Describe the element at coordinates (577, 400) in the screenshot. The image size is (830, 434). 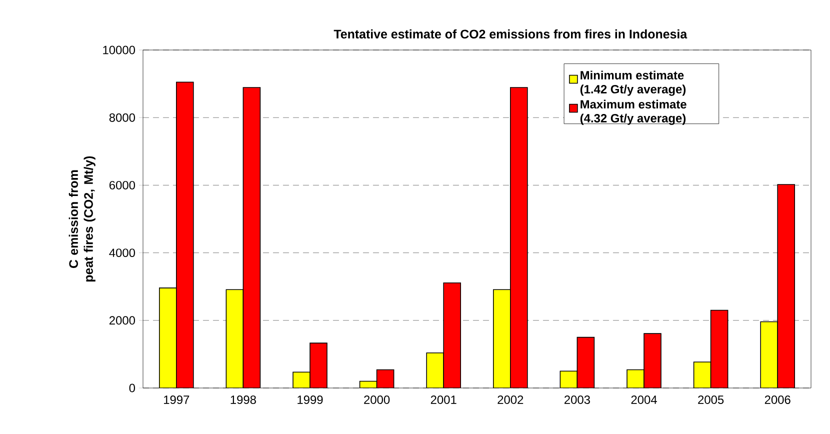
I see `x-tick-label: 2003` at that location.